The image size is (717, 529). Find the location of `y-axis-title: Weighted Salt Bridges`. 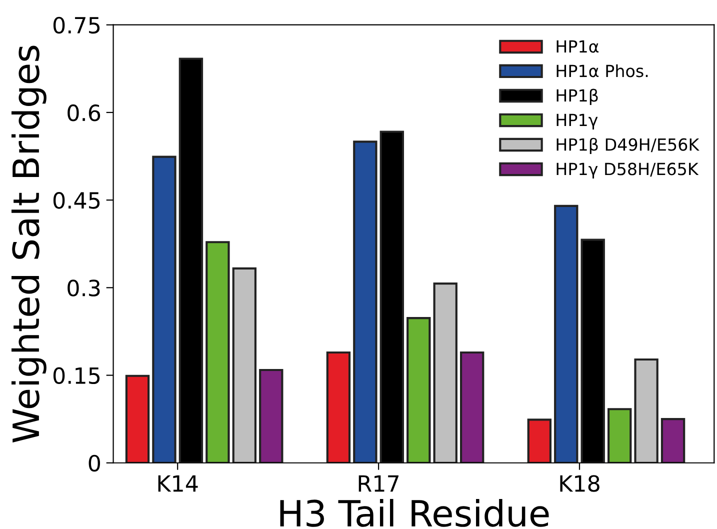

y-axis-title: Weighted Salt Bridges is located at coordinates (28, 244).